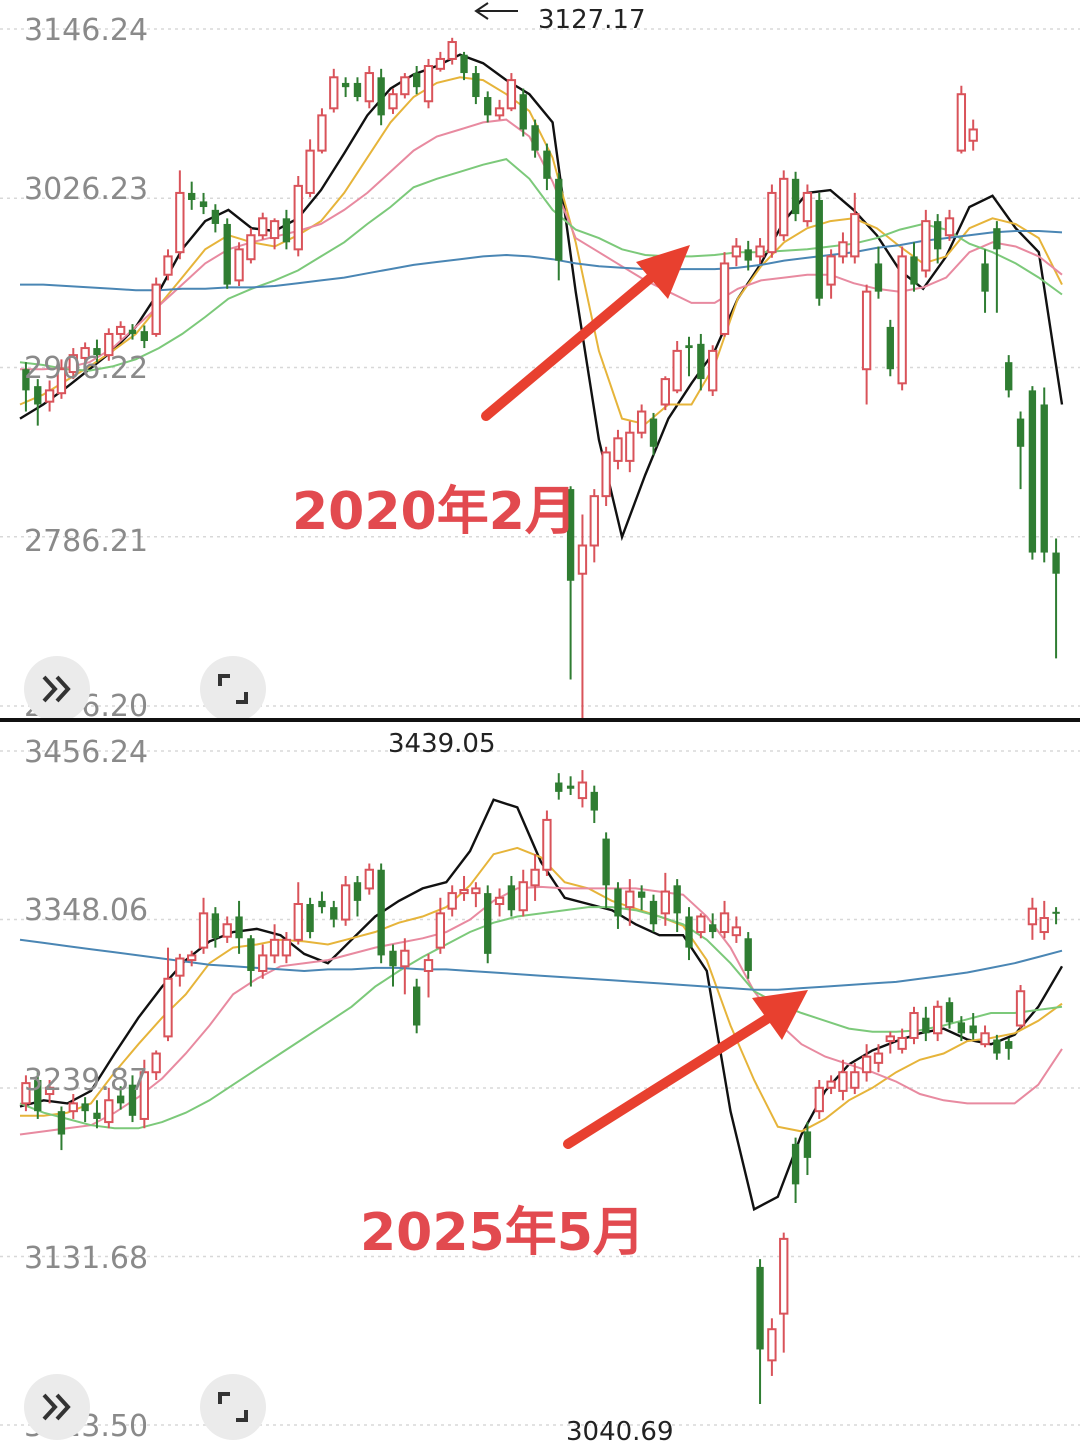  Describe the element at coordinates (442, 744) in the screenshot. I see `high-marker-label: 3439.05` at that location.